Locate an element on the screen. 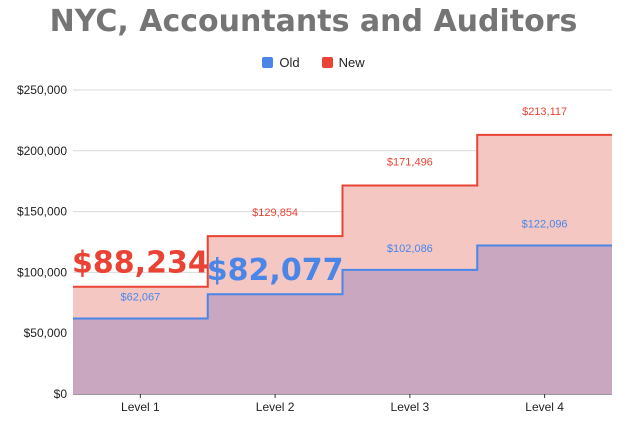 Image resolution: width=627 pixels, height=429 pixels. annotation-old: $82,077 is located at coordinates (275, 270).